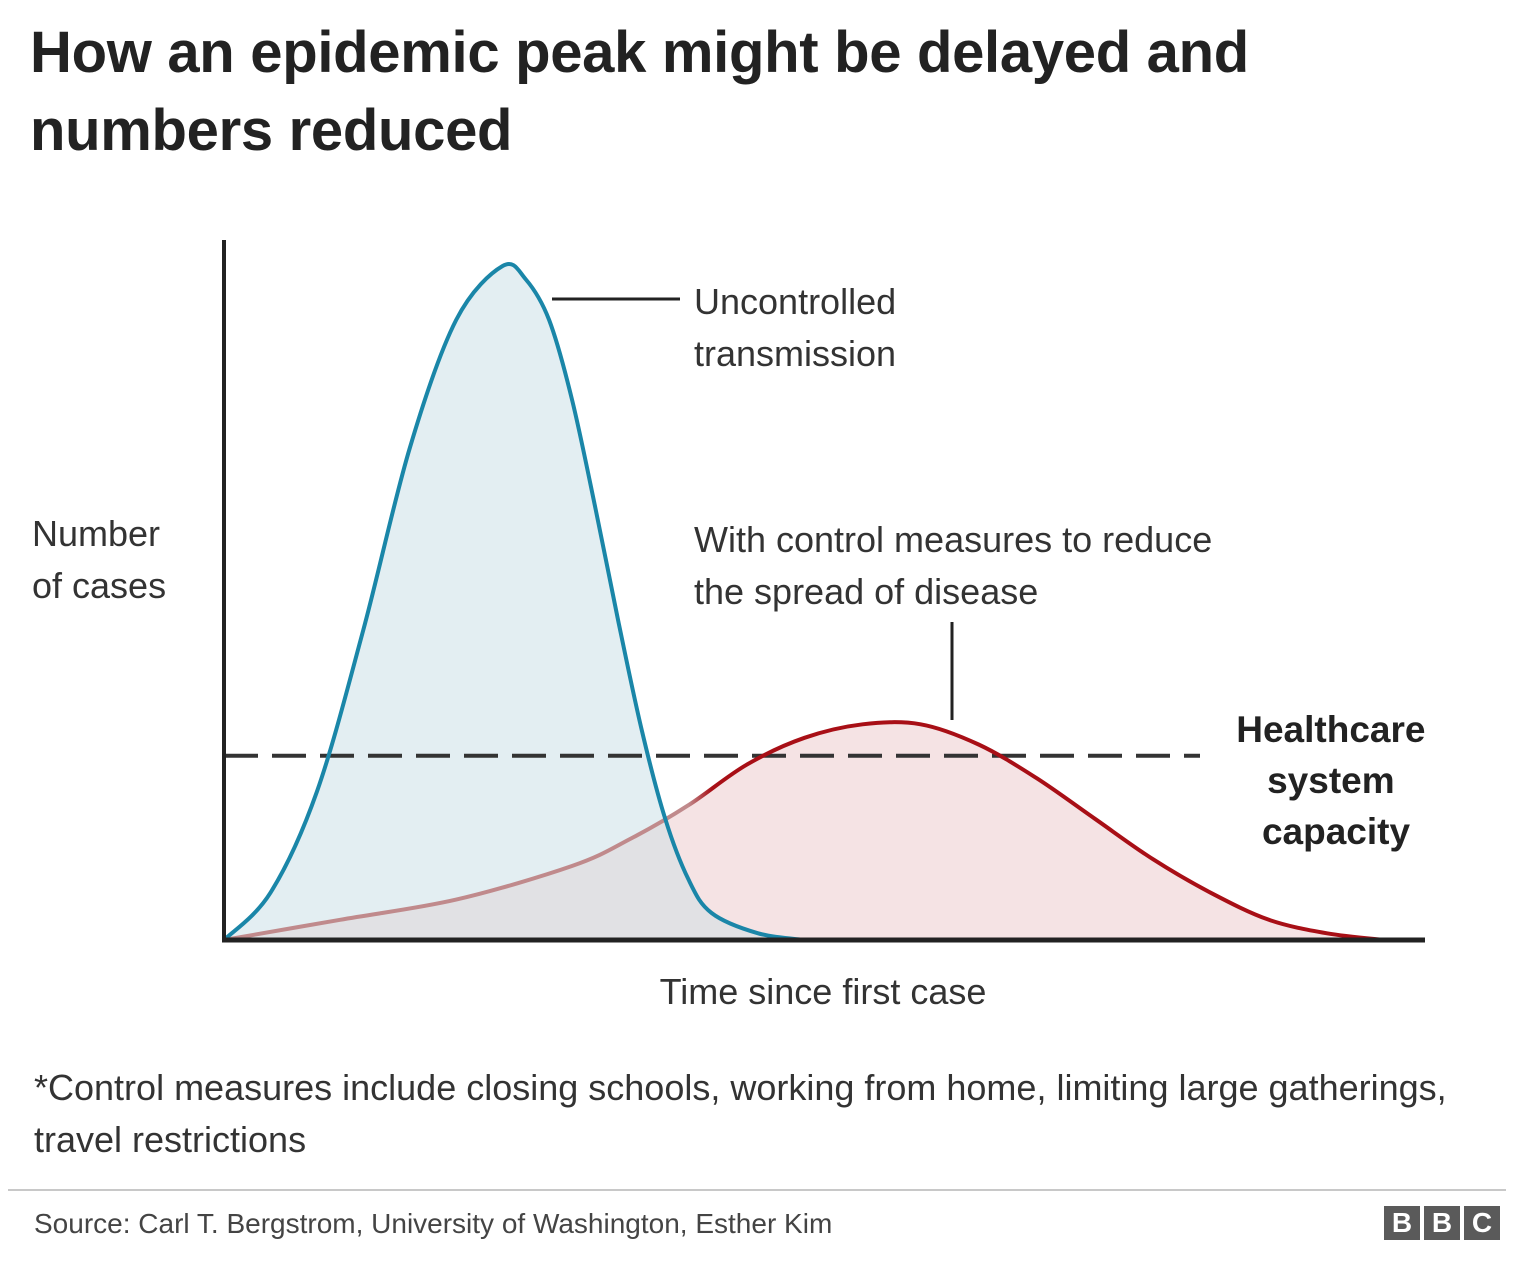 This screenshot has width=1536, height=1283. Describe the element at coordinates (804, 831) in the screenshot. I see `controlled-curve` at that location.